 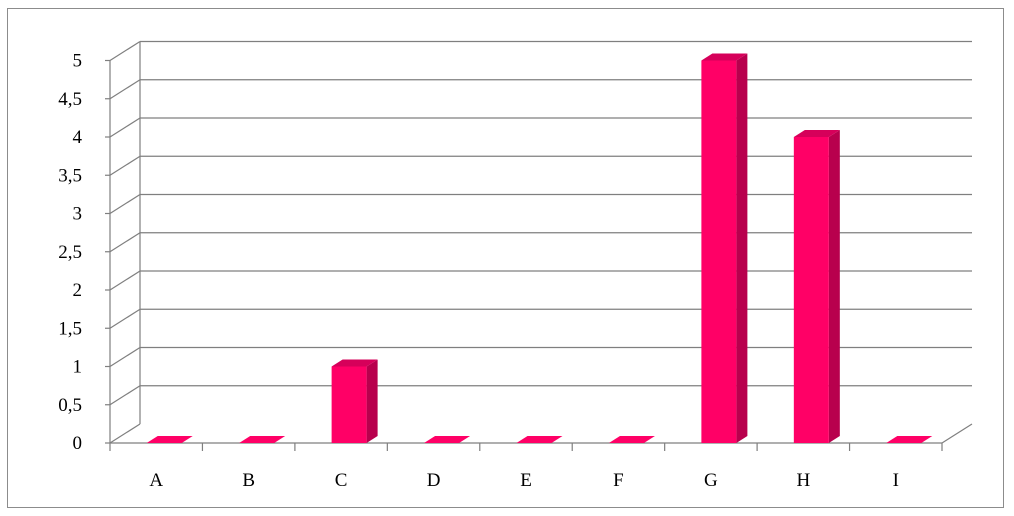 What do you see at coordinates (70, 328) in the screenshot?
I see `y-tick-label: 1,5` at bounding box center [70, 328].